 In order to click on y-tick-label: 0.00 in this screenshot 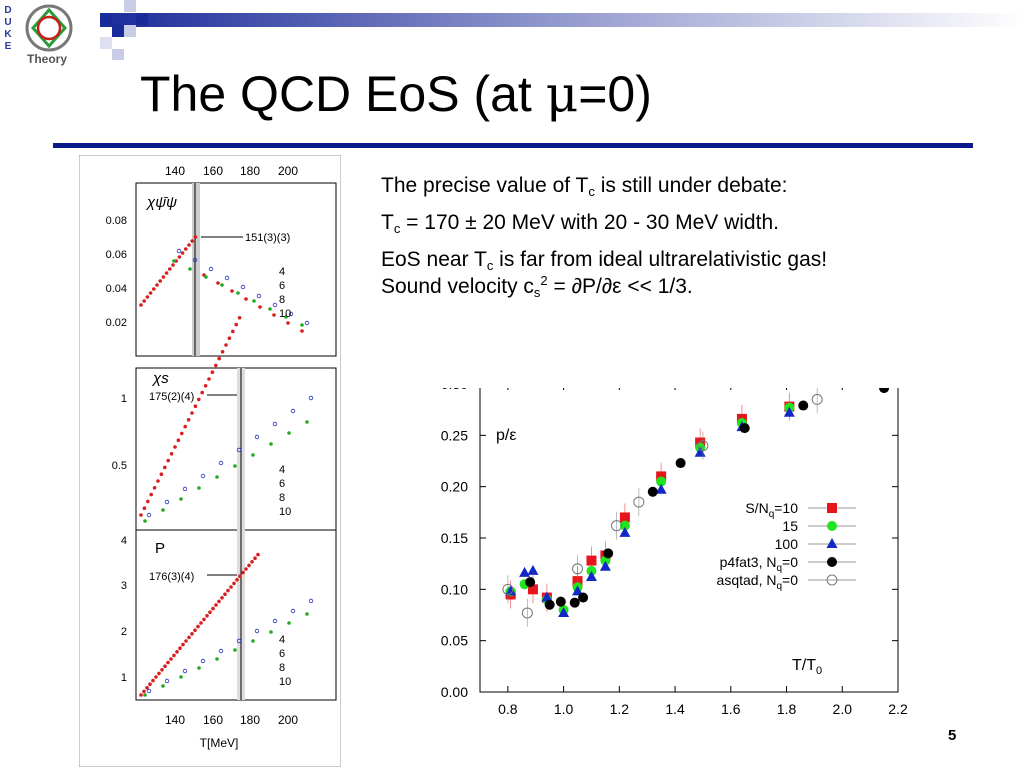, I will do `click(454, 692)`.